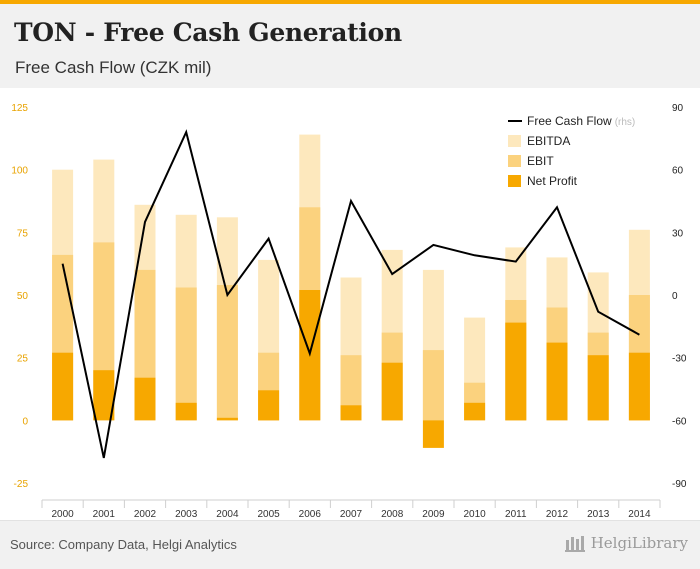 This screenshot has height=569, width=700. What do you see at coordinates (598, 387) in the screenshot?
I see `bar-net-profit-2013` at bounding box center [598, 387].